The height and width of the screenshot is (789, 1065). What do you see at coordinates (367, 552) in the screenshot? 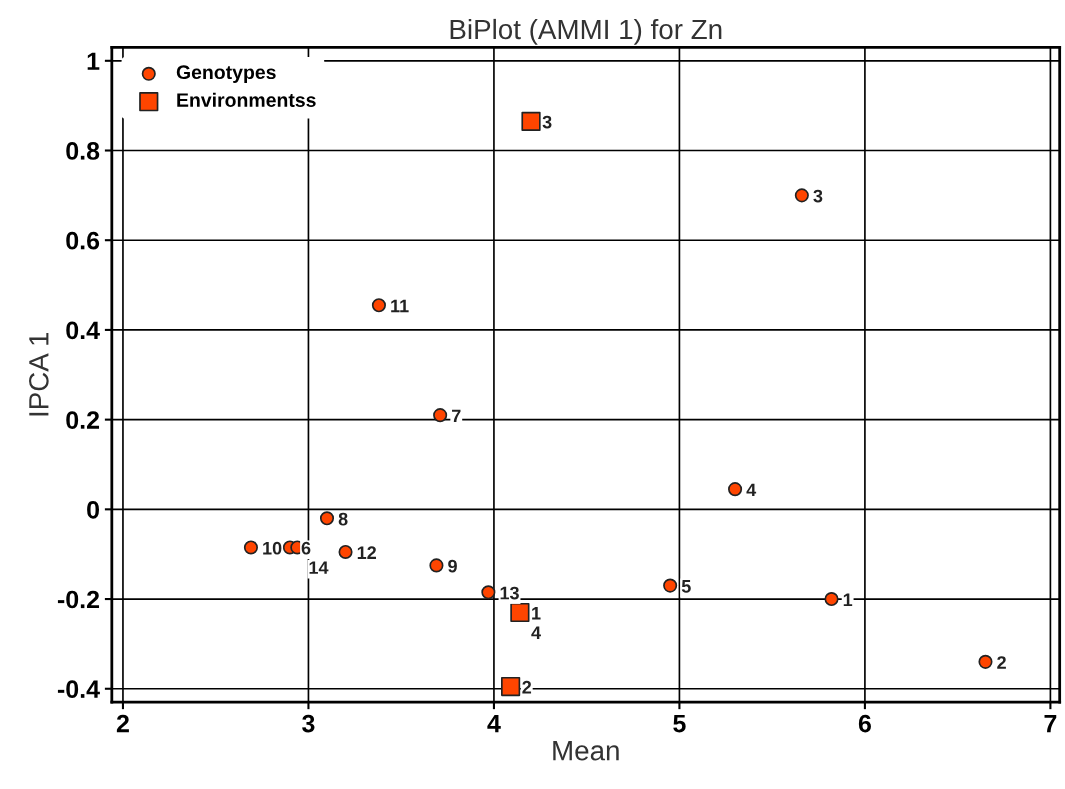
I see `annotation: 12` at bounding box center [367, 552].